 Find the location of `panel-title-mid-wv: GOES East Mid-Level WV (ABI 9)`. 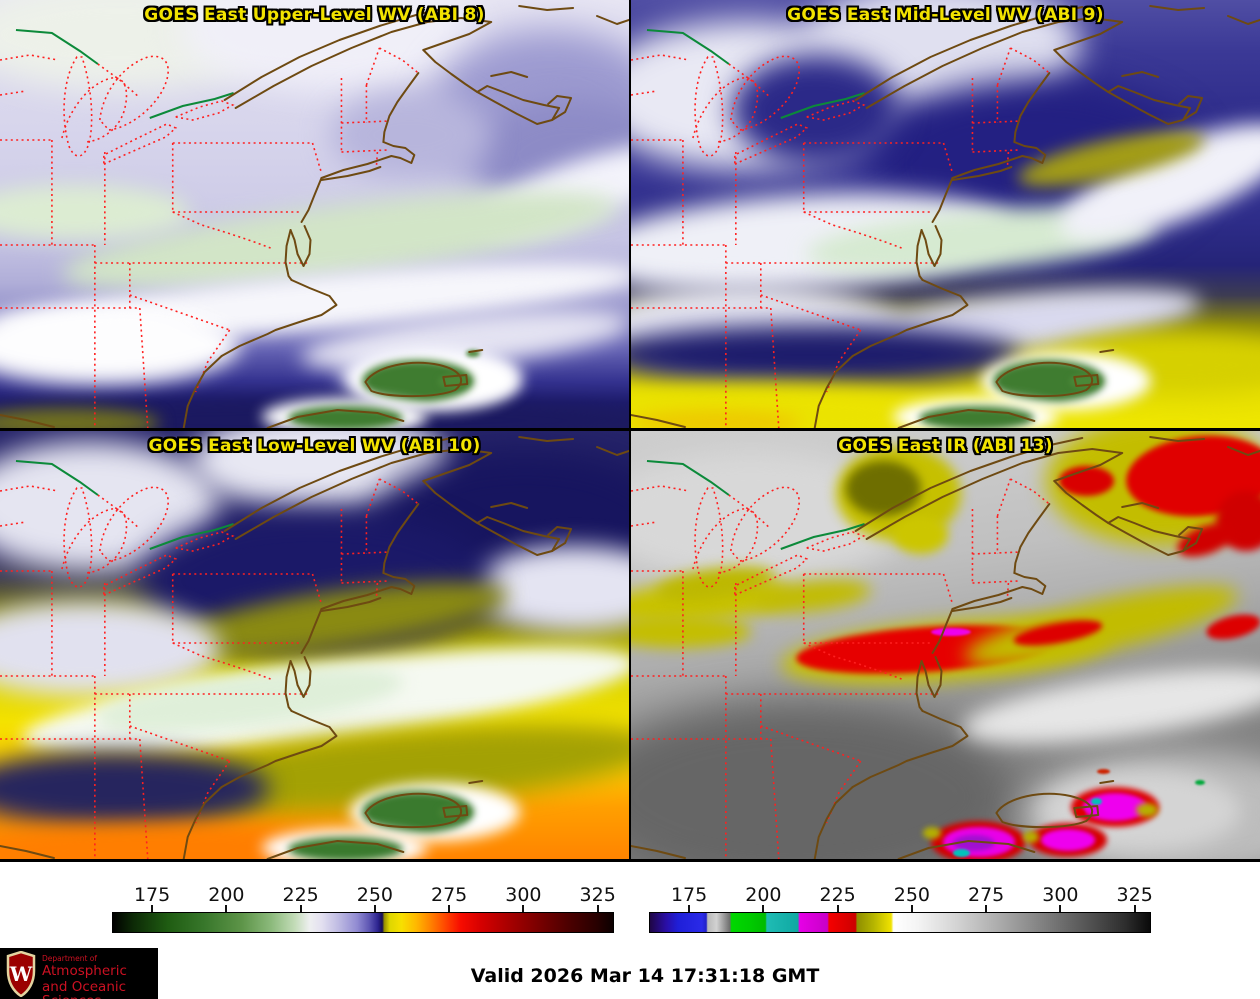

panel-title-mid-wv: GOES East Mid-Level WV (ABI 9) is located at coordinates (945, 15).